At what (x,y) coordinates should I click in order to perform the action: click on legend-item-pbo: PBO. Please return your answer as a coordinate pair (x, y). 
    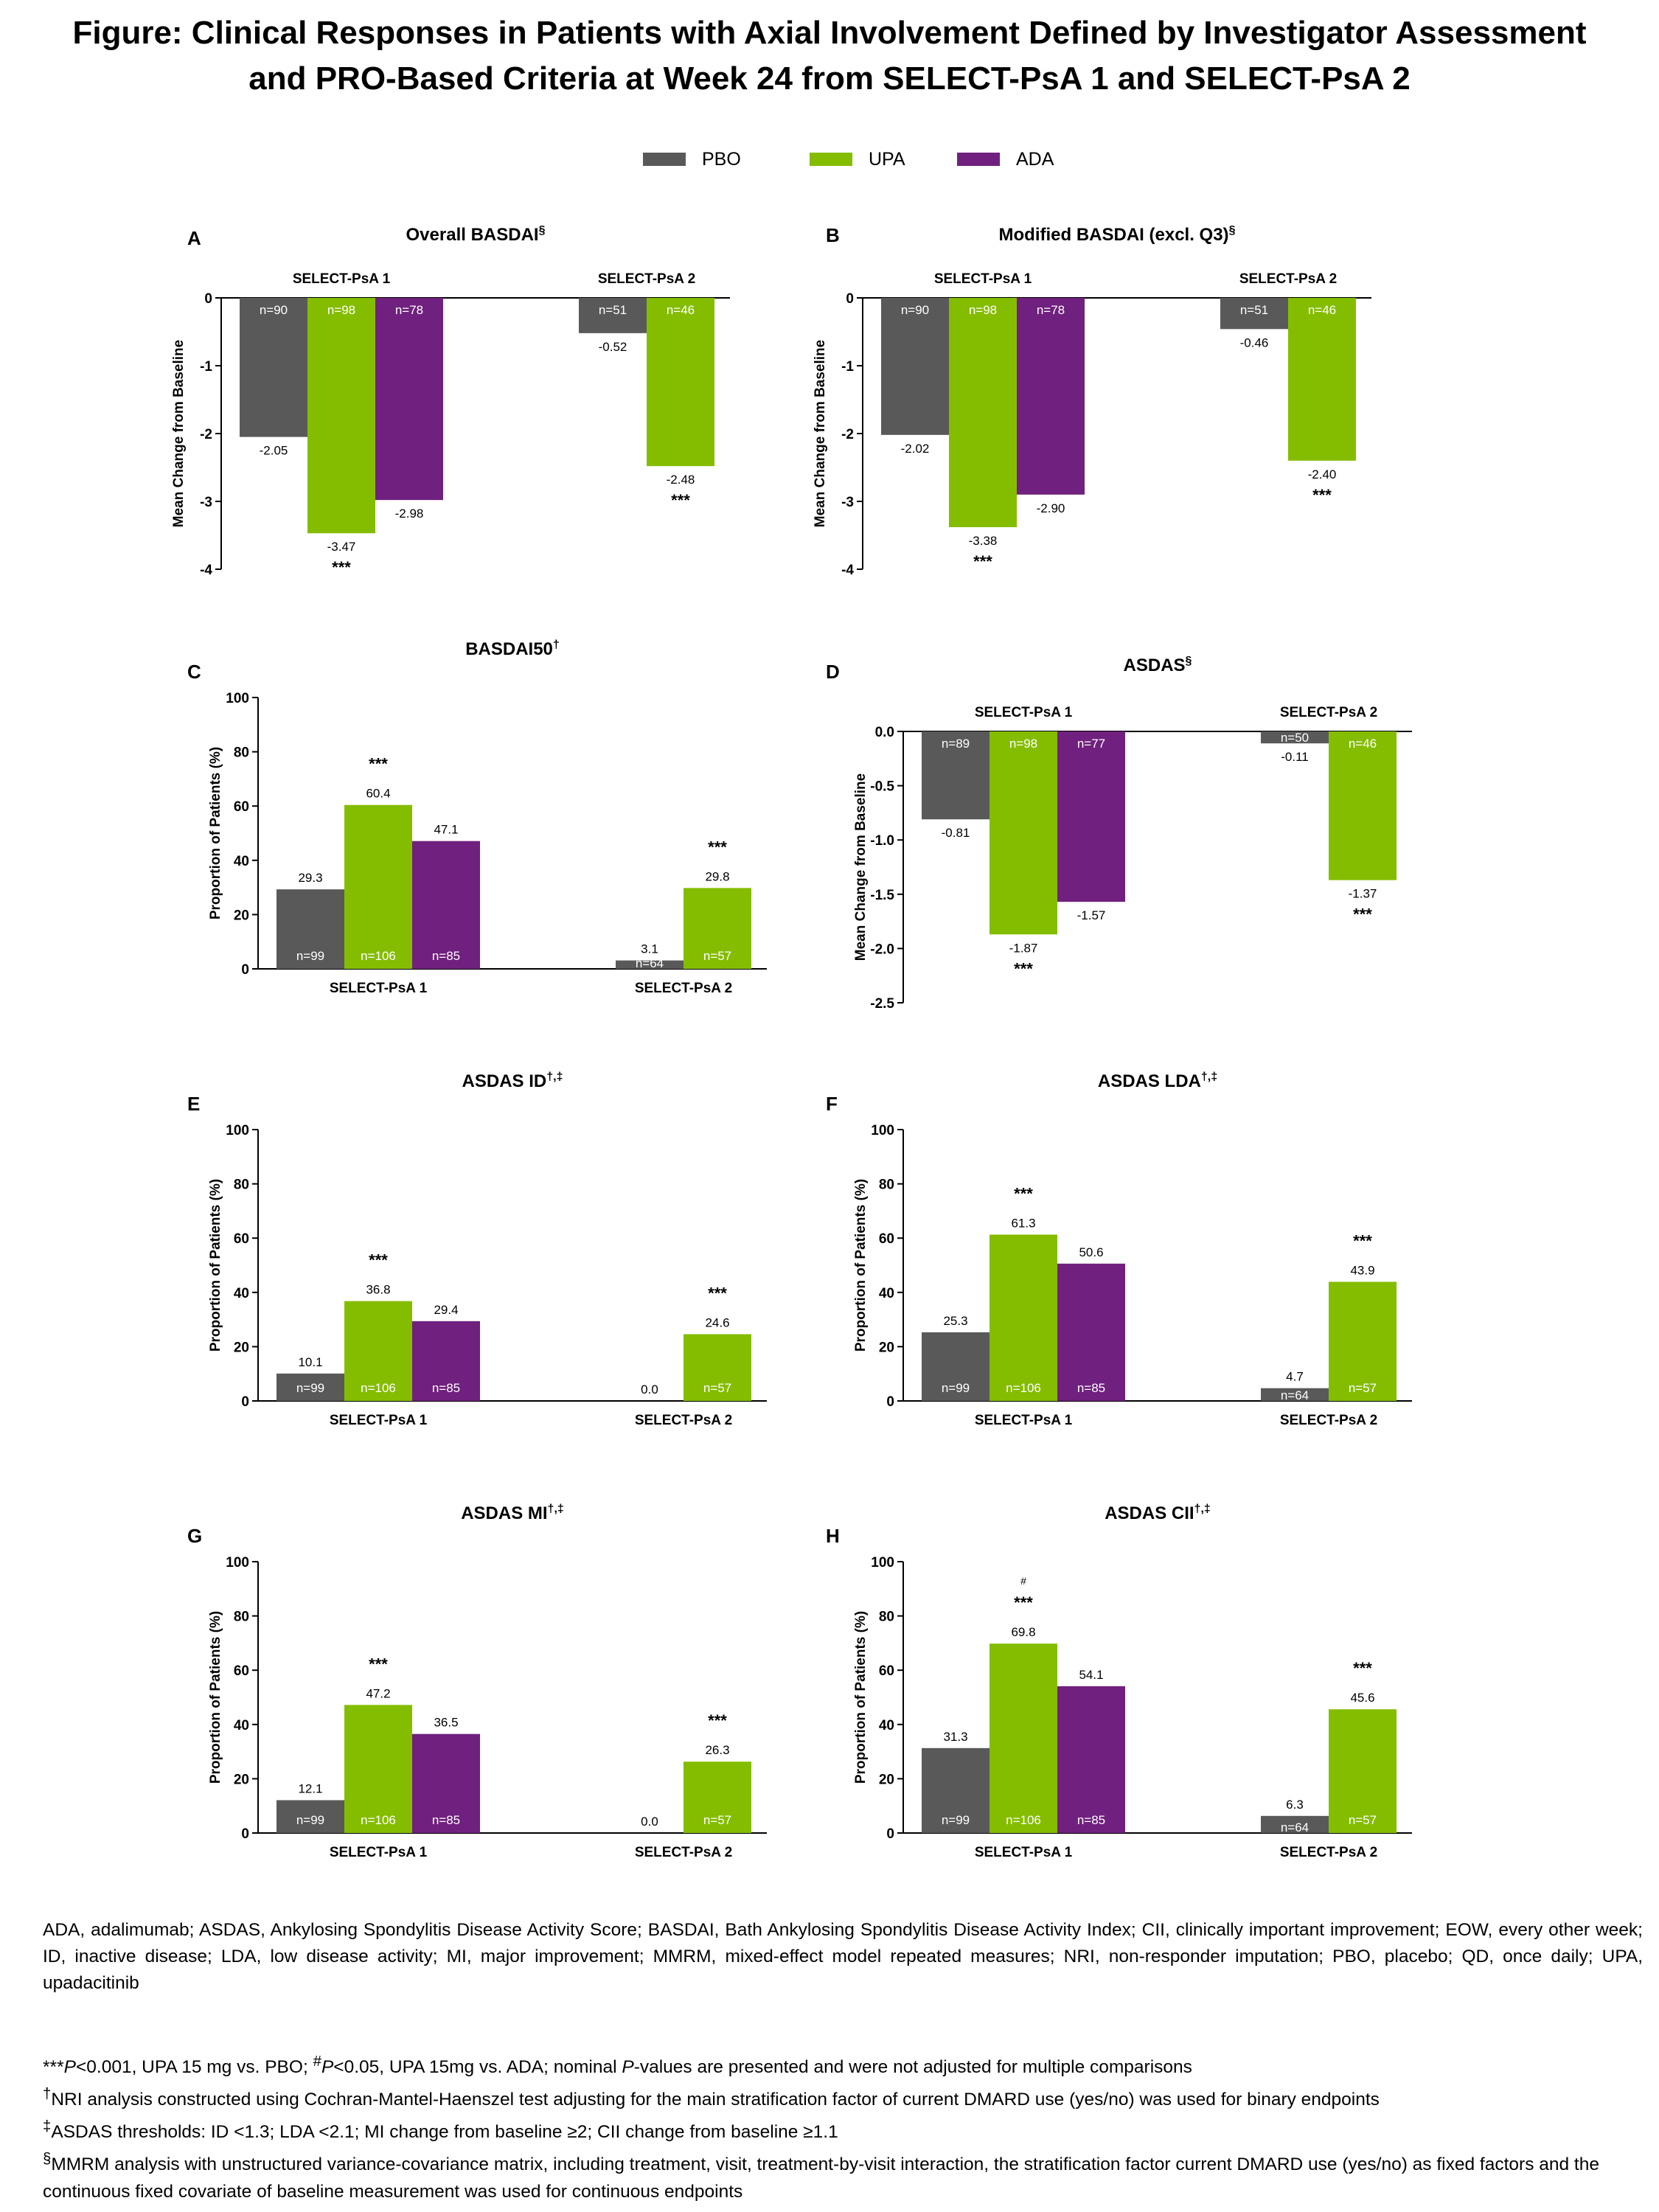
    Looking at the image, I should click on (692, 159).